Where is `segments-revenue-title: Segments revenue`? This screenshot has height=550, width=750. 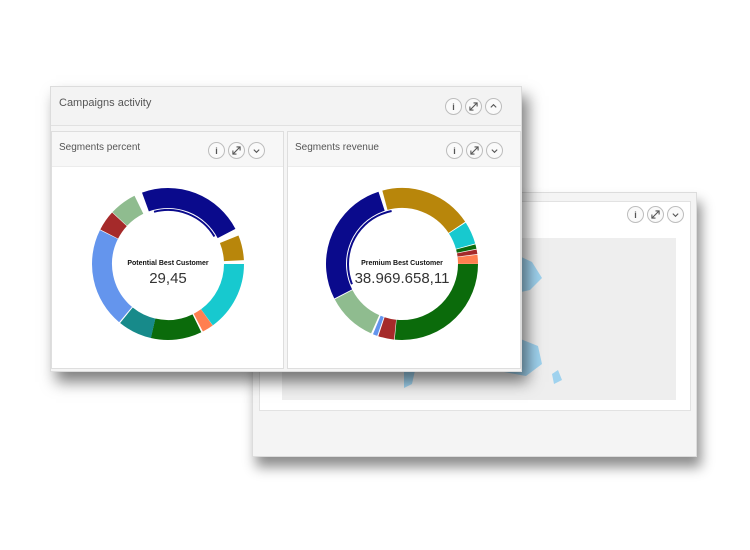 segments-revenue-title: Segments revenue is located at coordinates (337, 147).